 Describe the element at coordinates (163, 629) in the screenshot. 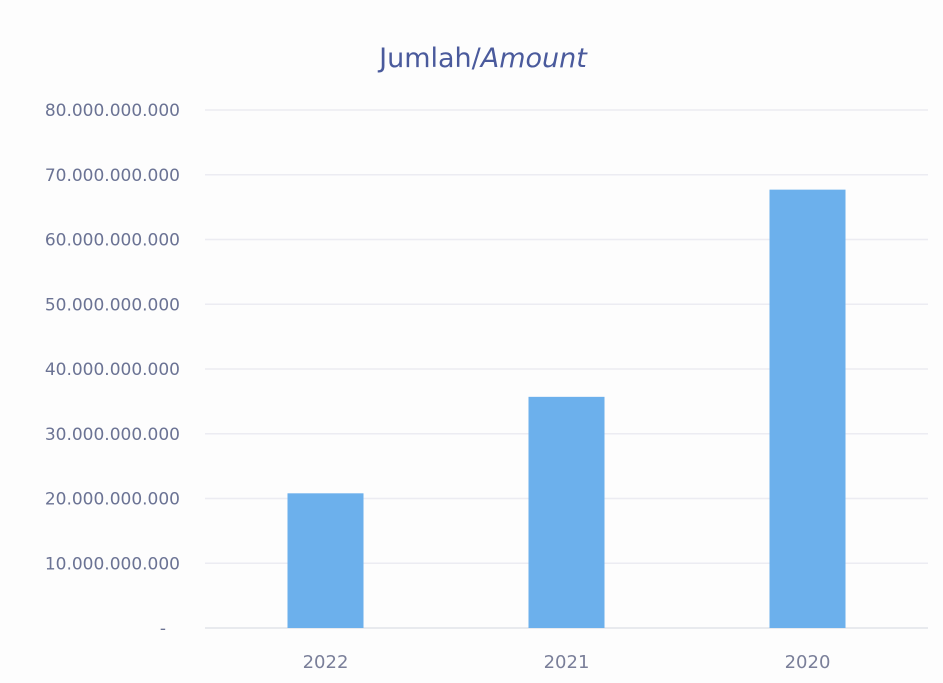

I see `y-tick-label: -` at that location.